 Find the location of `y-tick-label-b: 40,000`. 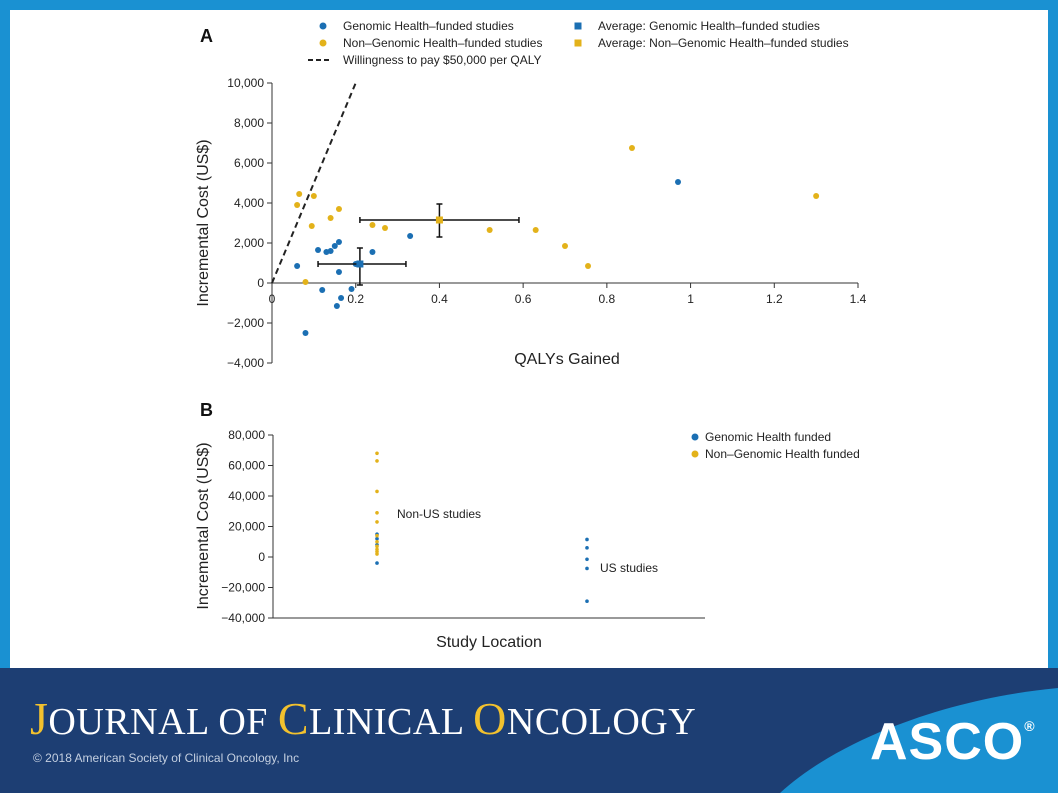

y-tick-label-b: 40,000 is located at coordinates (246, 496).